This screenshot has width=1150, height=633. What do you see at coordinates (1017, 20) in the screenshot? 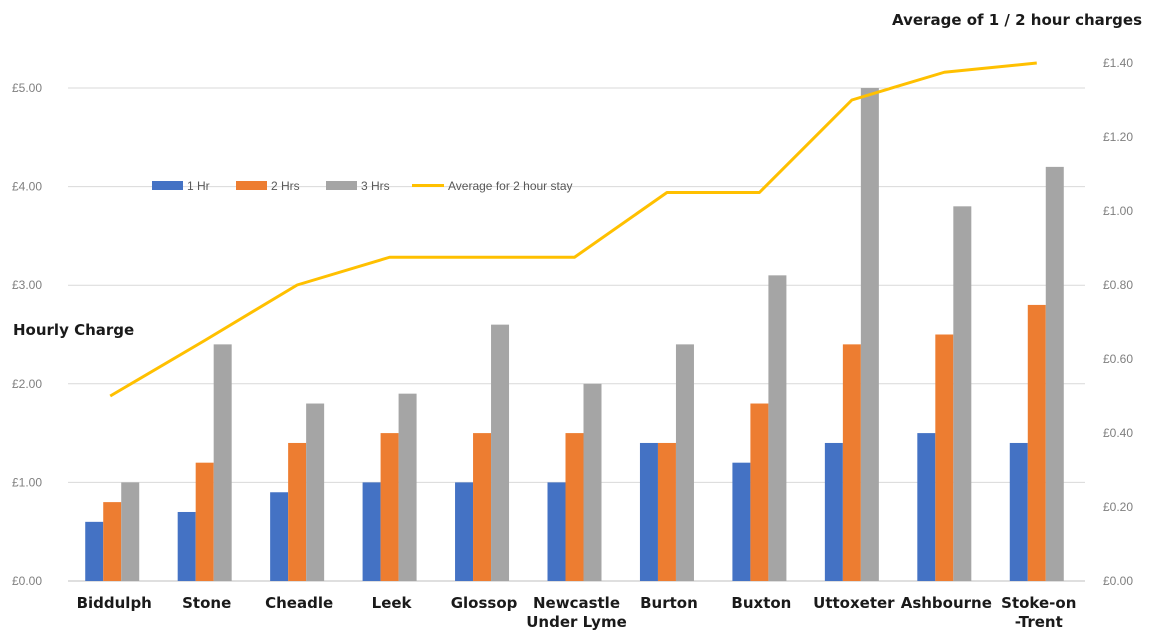
I see `right-axis-title: Average of 1 / 2 hour charges` at bounding box center [1017, 20].